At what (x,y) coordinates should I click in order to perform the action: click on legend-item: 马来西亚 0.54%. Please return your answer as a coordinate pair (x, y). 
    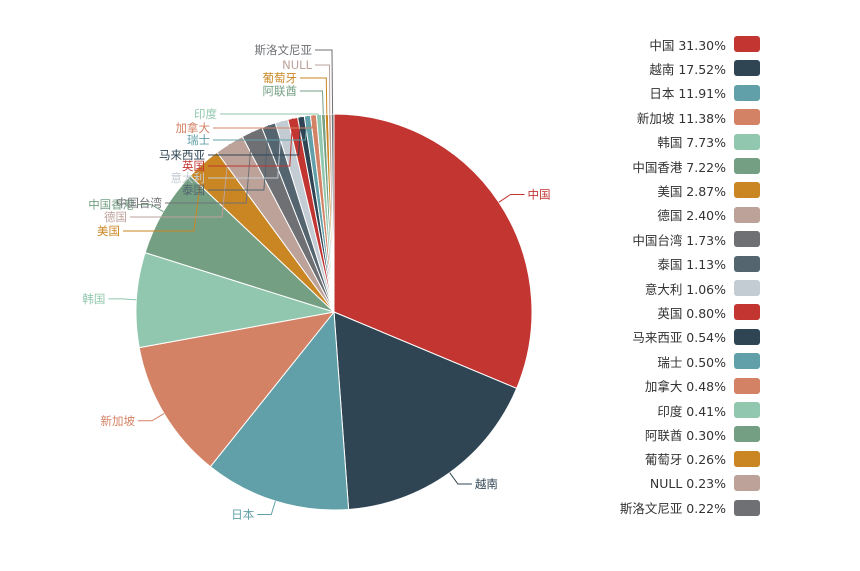
    Looking at the image, I should click on (696, 337).